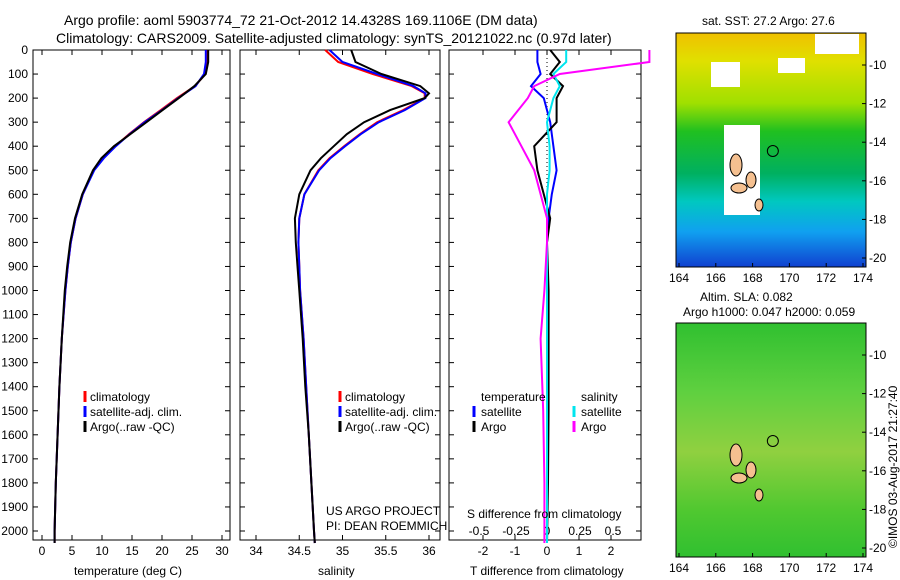  Describe the element at coordinates (136, 412) in the screenshot. I see `legend-satellite: satellite-adj. clim.` at that location.